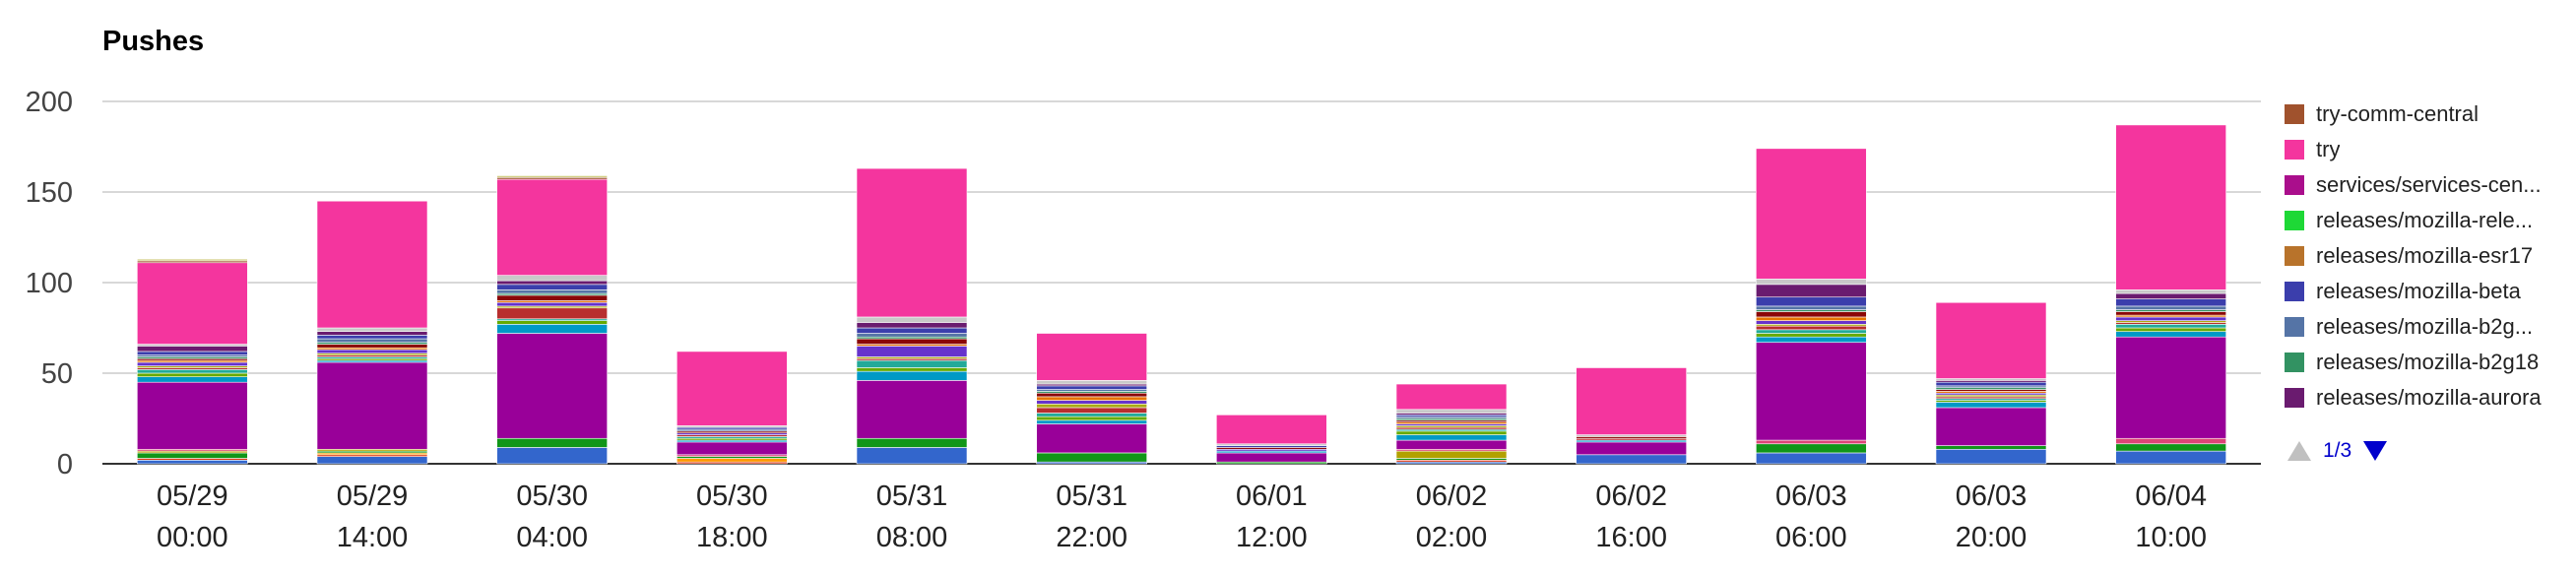 Image resolution: width=2576 pixels, height=577 pixels. Describe the element at coordinates (732, 496) in the screenshot. I see `x-tick-label-date: 05/30` at that location.